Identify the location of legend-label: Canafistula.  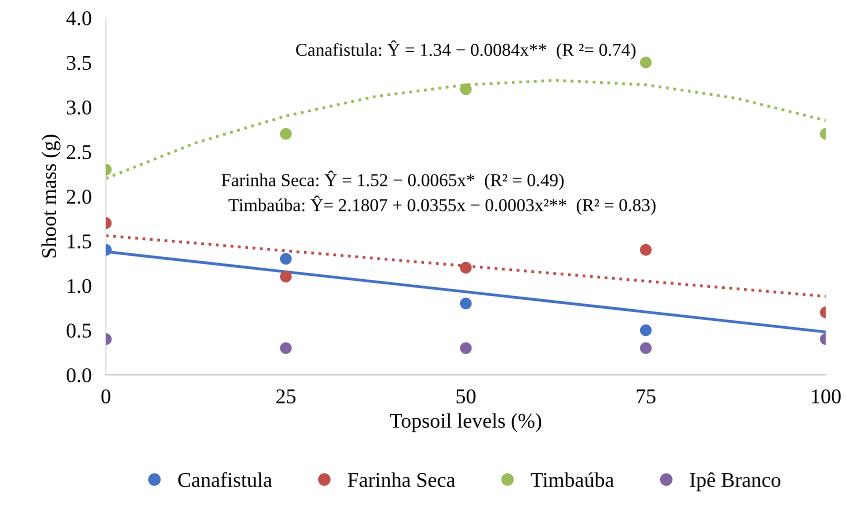
(225, 480).